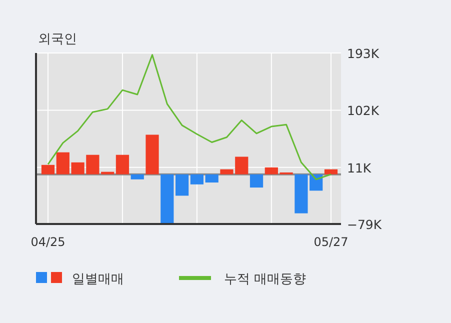 The image size is (451, 323). I want to click on y-tick-label: 11K, so click(359, 168).